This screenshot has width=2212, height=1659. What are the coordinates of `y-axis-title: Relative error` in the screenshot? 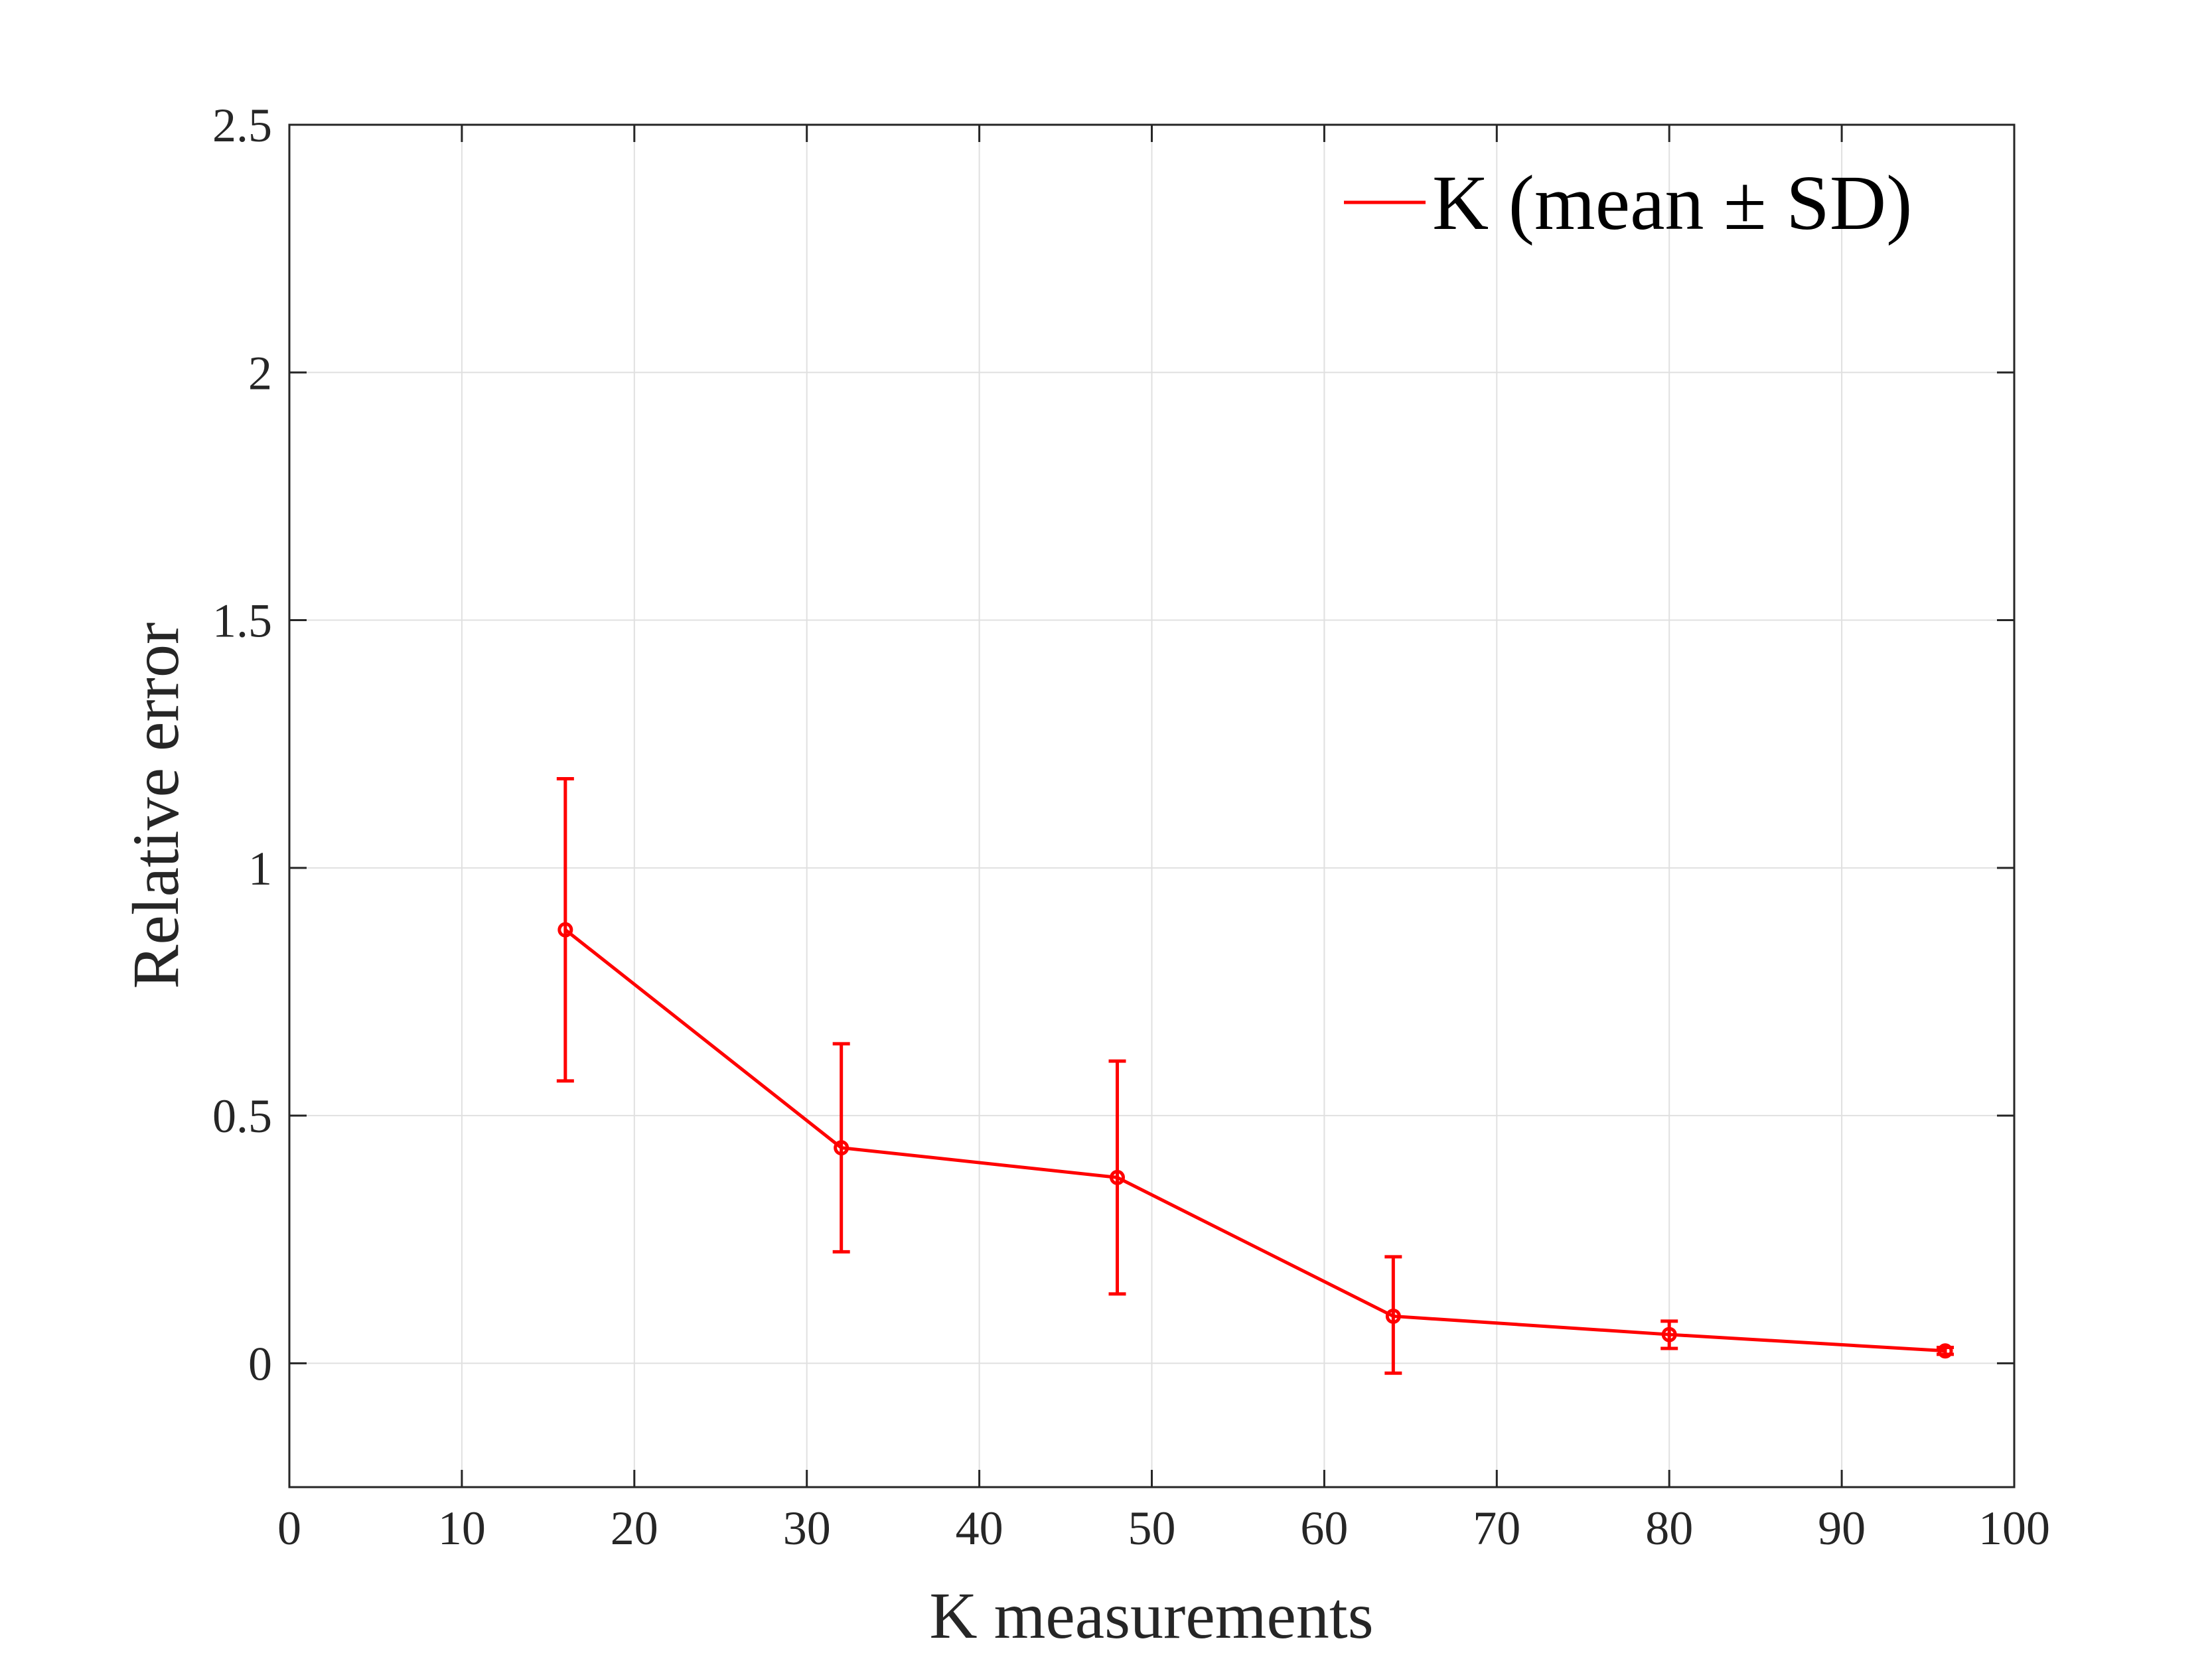 It's located at (155, 805).